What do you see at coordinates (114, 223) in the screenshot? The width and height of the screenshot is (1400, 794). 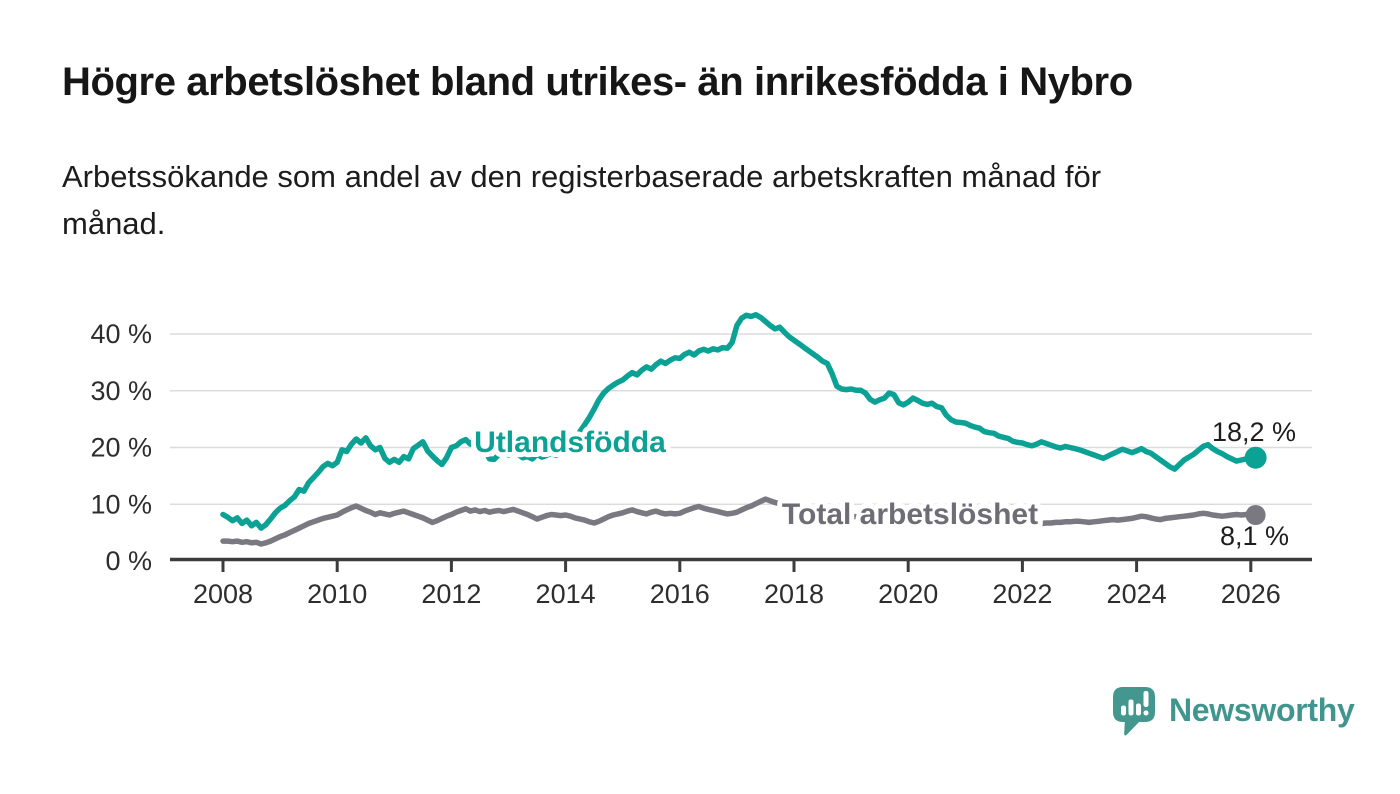 I see `chart-subtitle-line2: månad.` at bounding box center [114, 223].